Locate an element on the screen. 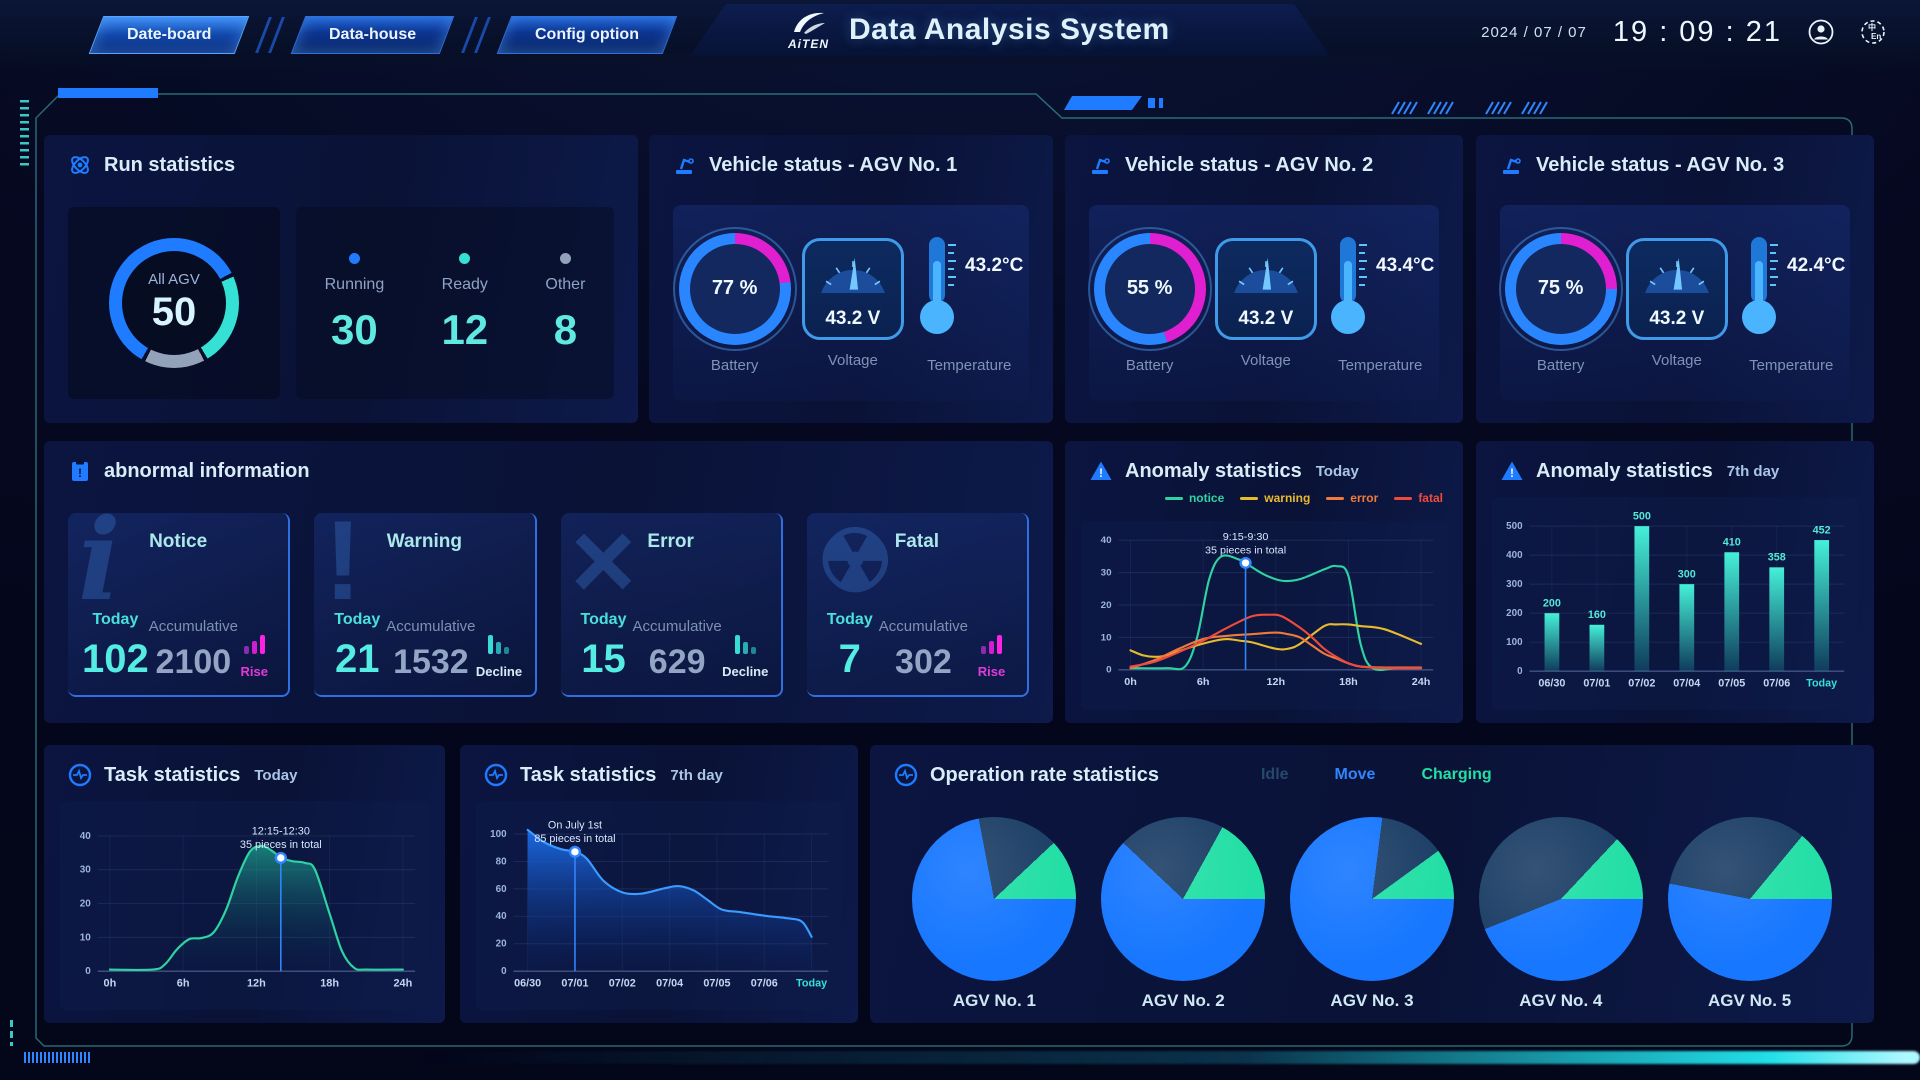 The height and width of the screenshot is (1080, 1920). vehicle-metrics-card: 77 % Battery 43.2 V Voltage is located at coordinates (850, 303).